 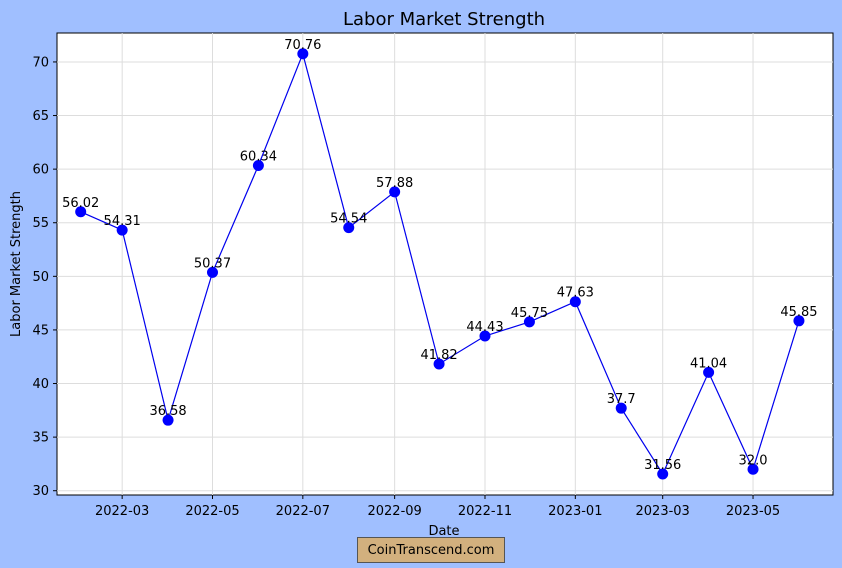 I want to click on data-label: 32.0, so click(x=753, y=460).